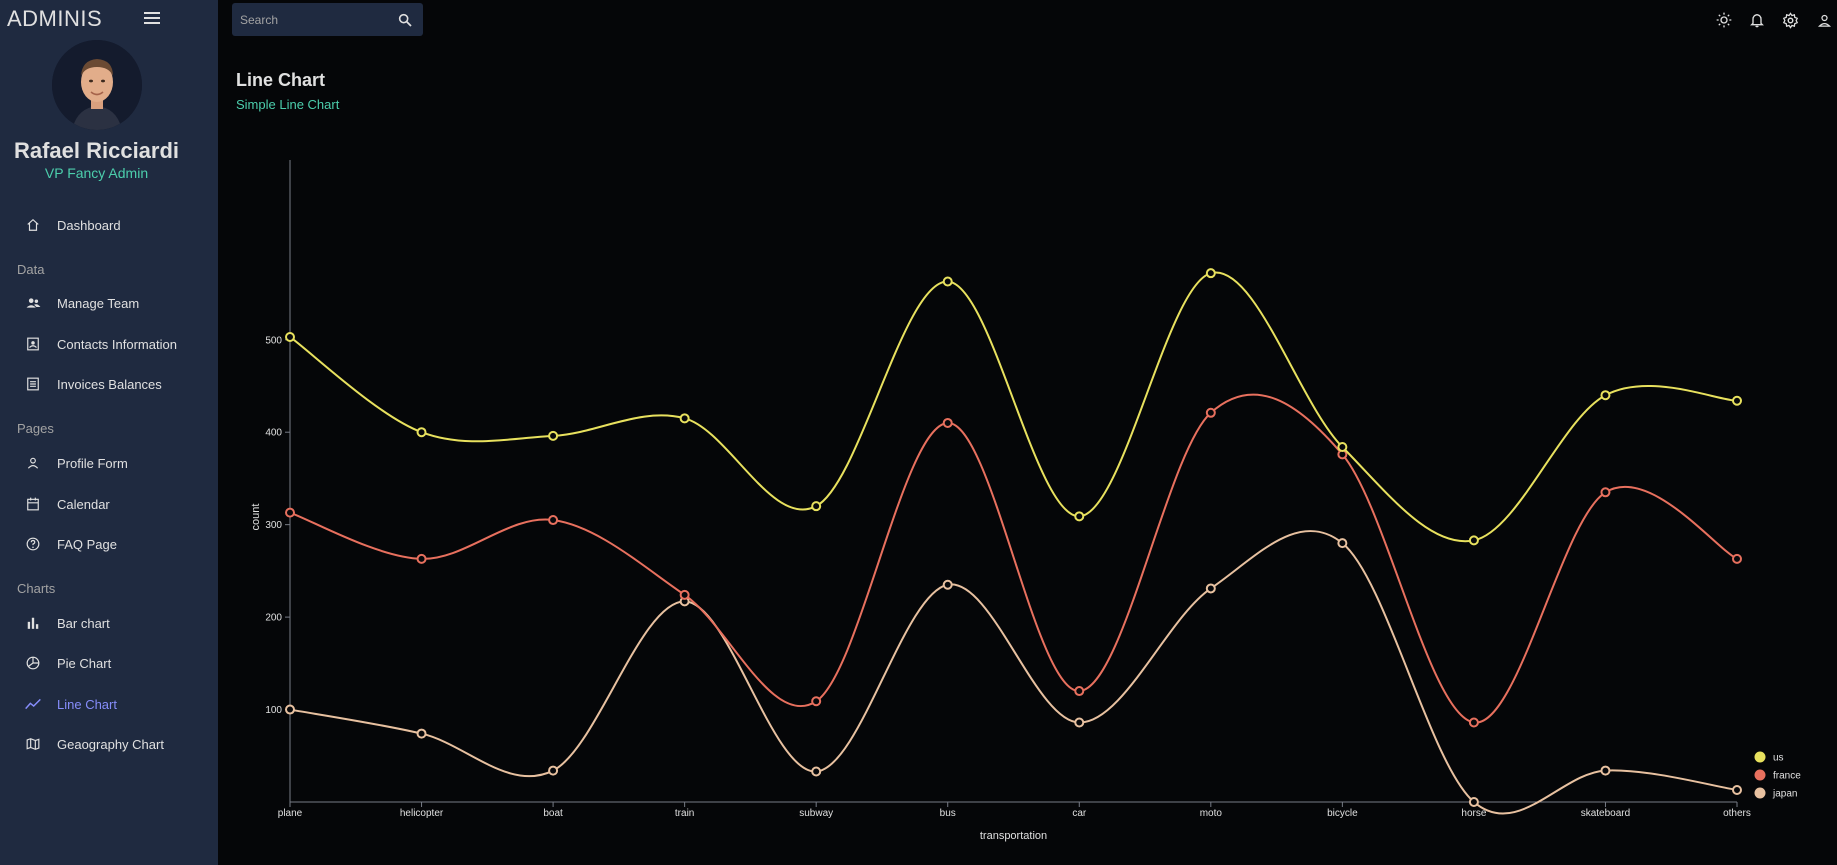 The height and width of the screenshot is (865, 1837). What do you see at coordinates (33, 225) in the screenshot?
I see `home-icon` at bounding box center [33, 225].